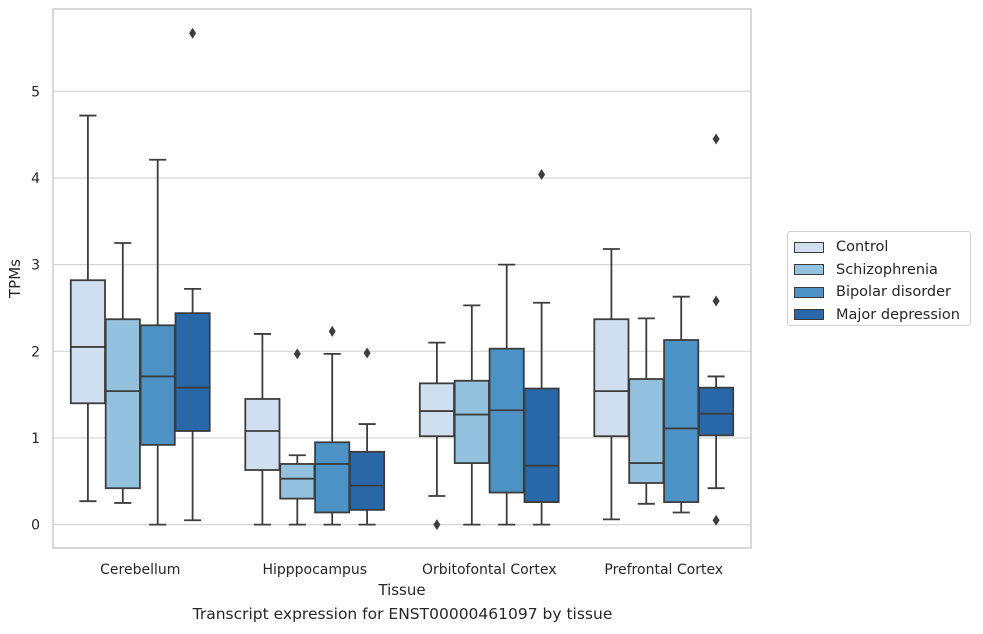 This screenshot has width=983, height=634. What do you see at coordinates (35, 526) in the screenshot?
I see `y-tick-label-0: 0` at bounding box center [35, 526].